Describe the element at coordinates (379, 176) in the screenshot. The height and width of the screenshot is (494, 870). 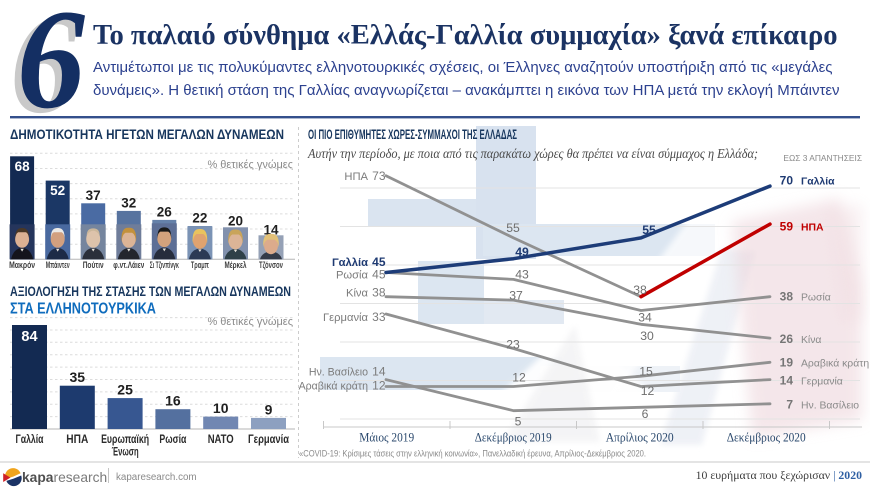
I see `svg-text: 73` at that location.